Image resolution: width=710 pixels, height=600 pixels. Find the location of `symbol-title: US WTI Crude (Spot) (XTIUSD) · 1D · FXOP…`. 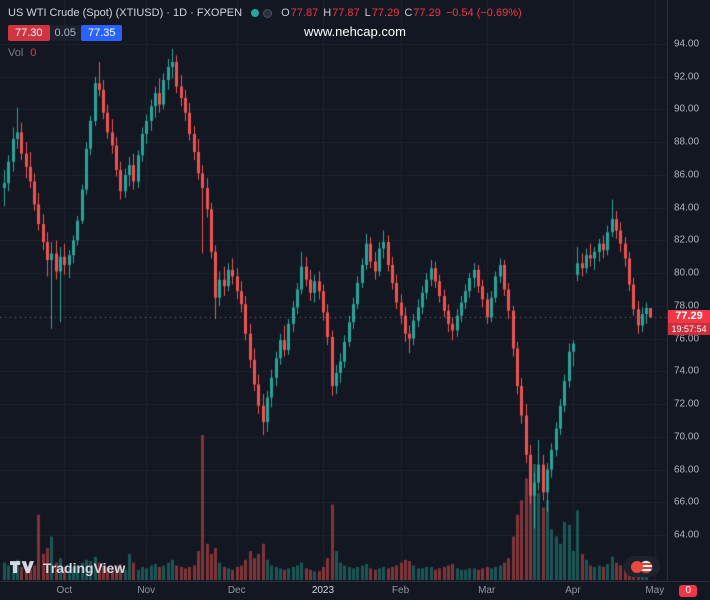

symbol-title: US WTI Crude (Spot) (XTIUSD) · 1D · FXOP… is located at coordinates (125, 13).